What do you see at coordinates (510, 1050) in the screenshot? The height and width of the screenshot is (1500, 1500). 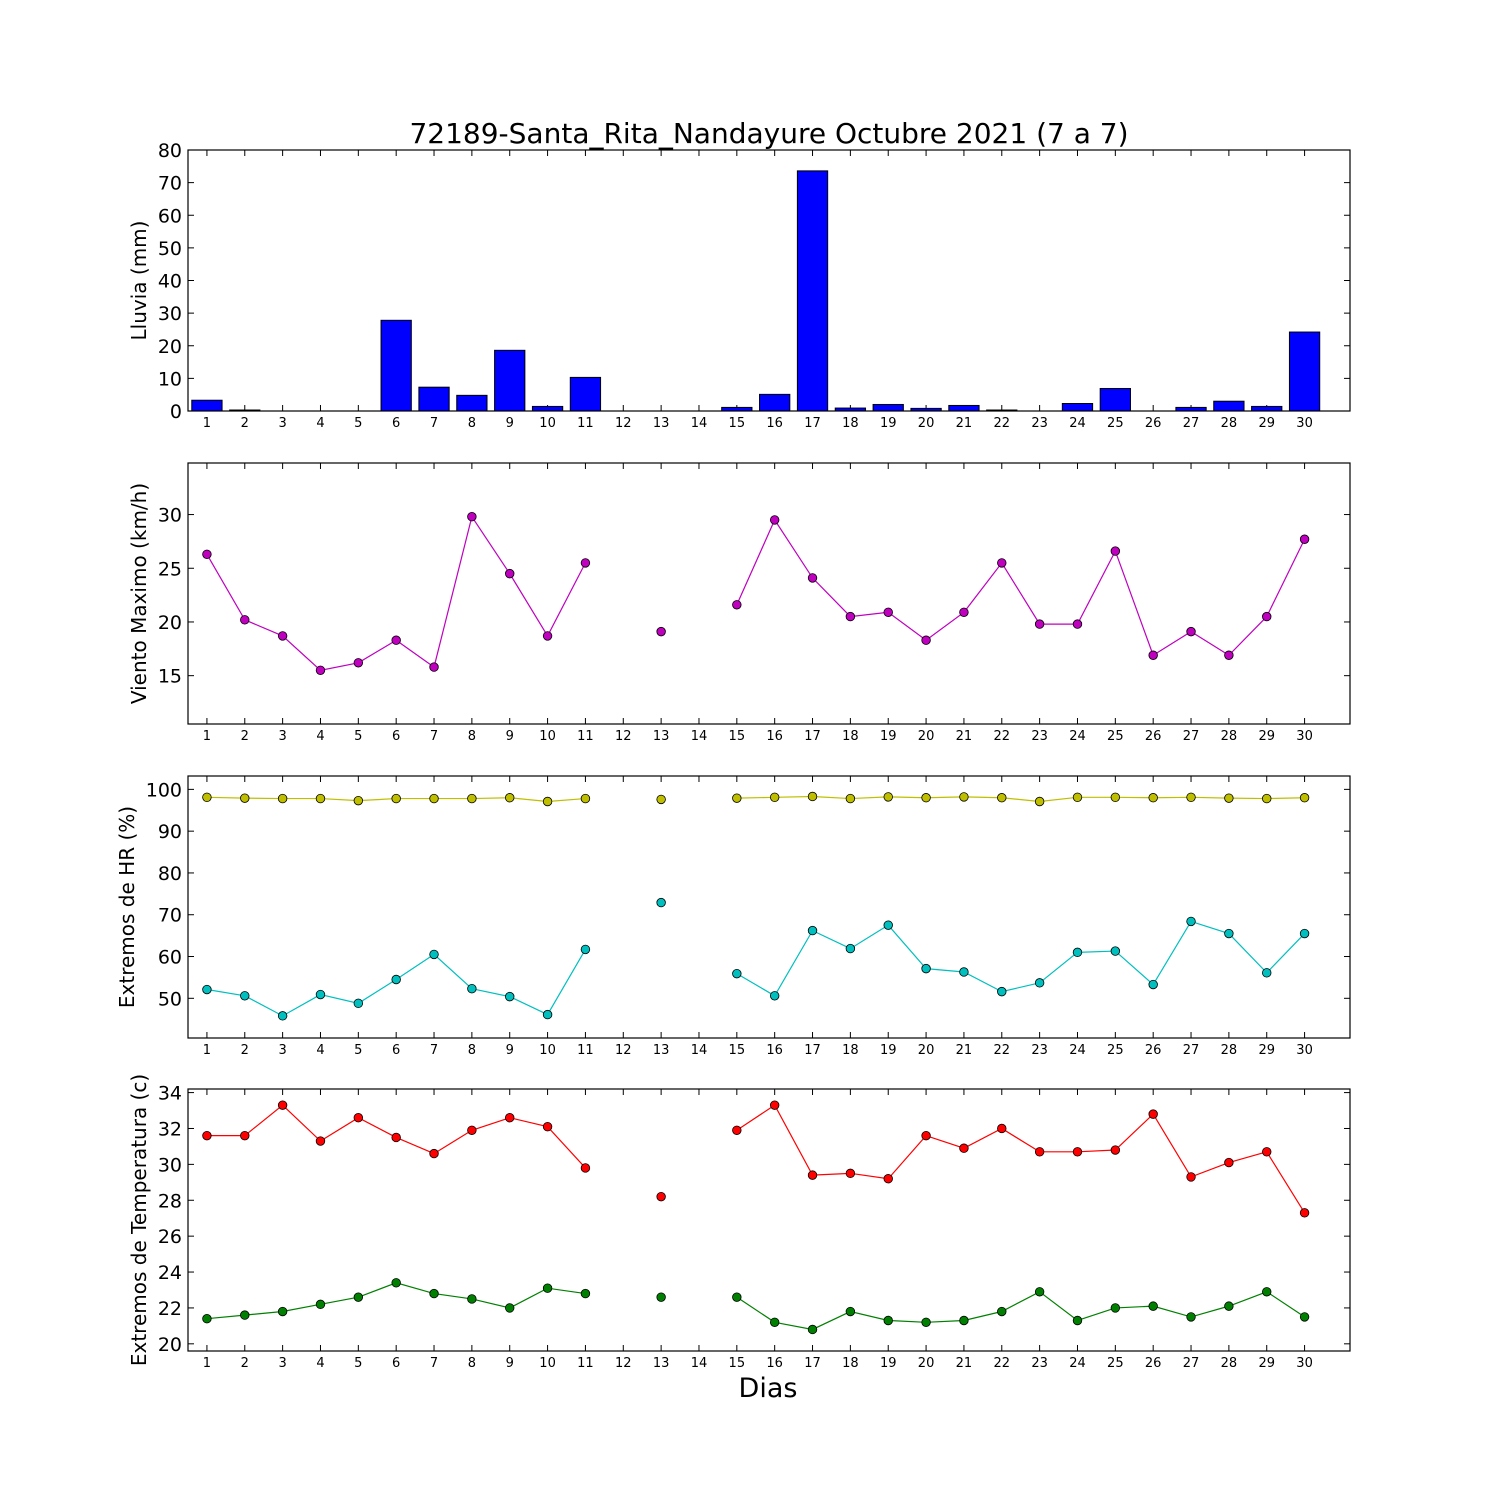 I see `x-tick-label: 9` at bounding box center [510, 1050].